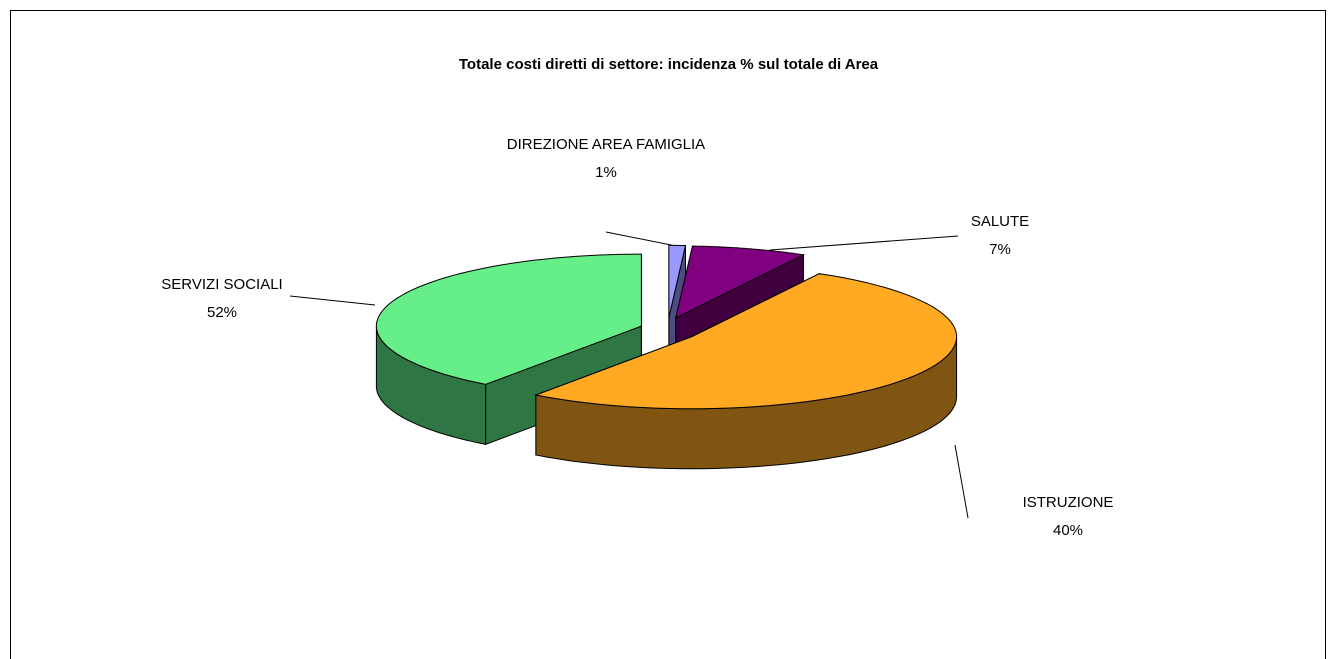 This screenshot has width=1337, height=659. Describe the element at coordinates (1068, 530) in the screenshot. I see `value-label: 40%` at that location.